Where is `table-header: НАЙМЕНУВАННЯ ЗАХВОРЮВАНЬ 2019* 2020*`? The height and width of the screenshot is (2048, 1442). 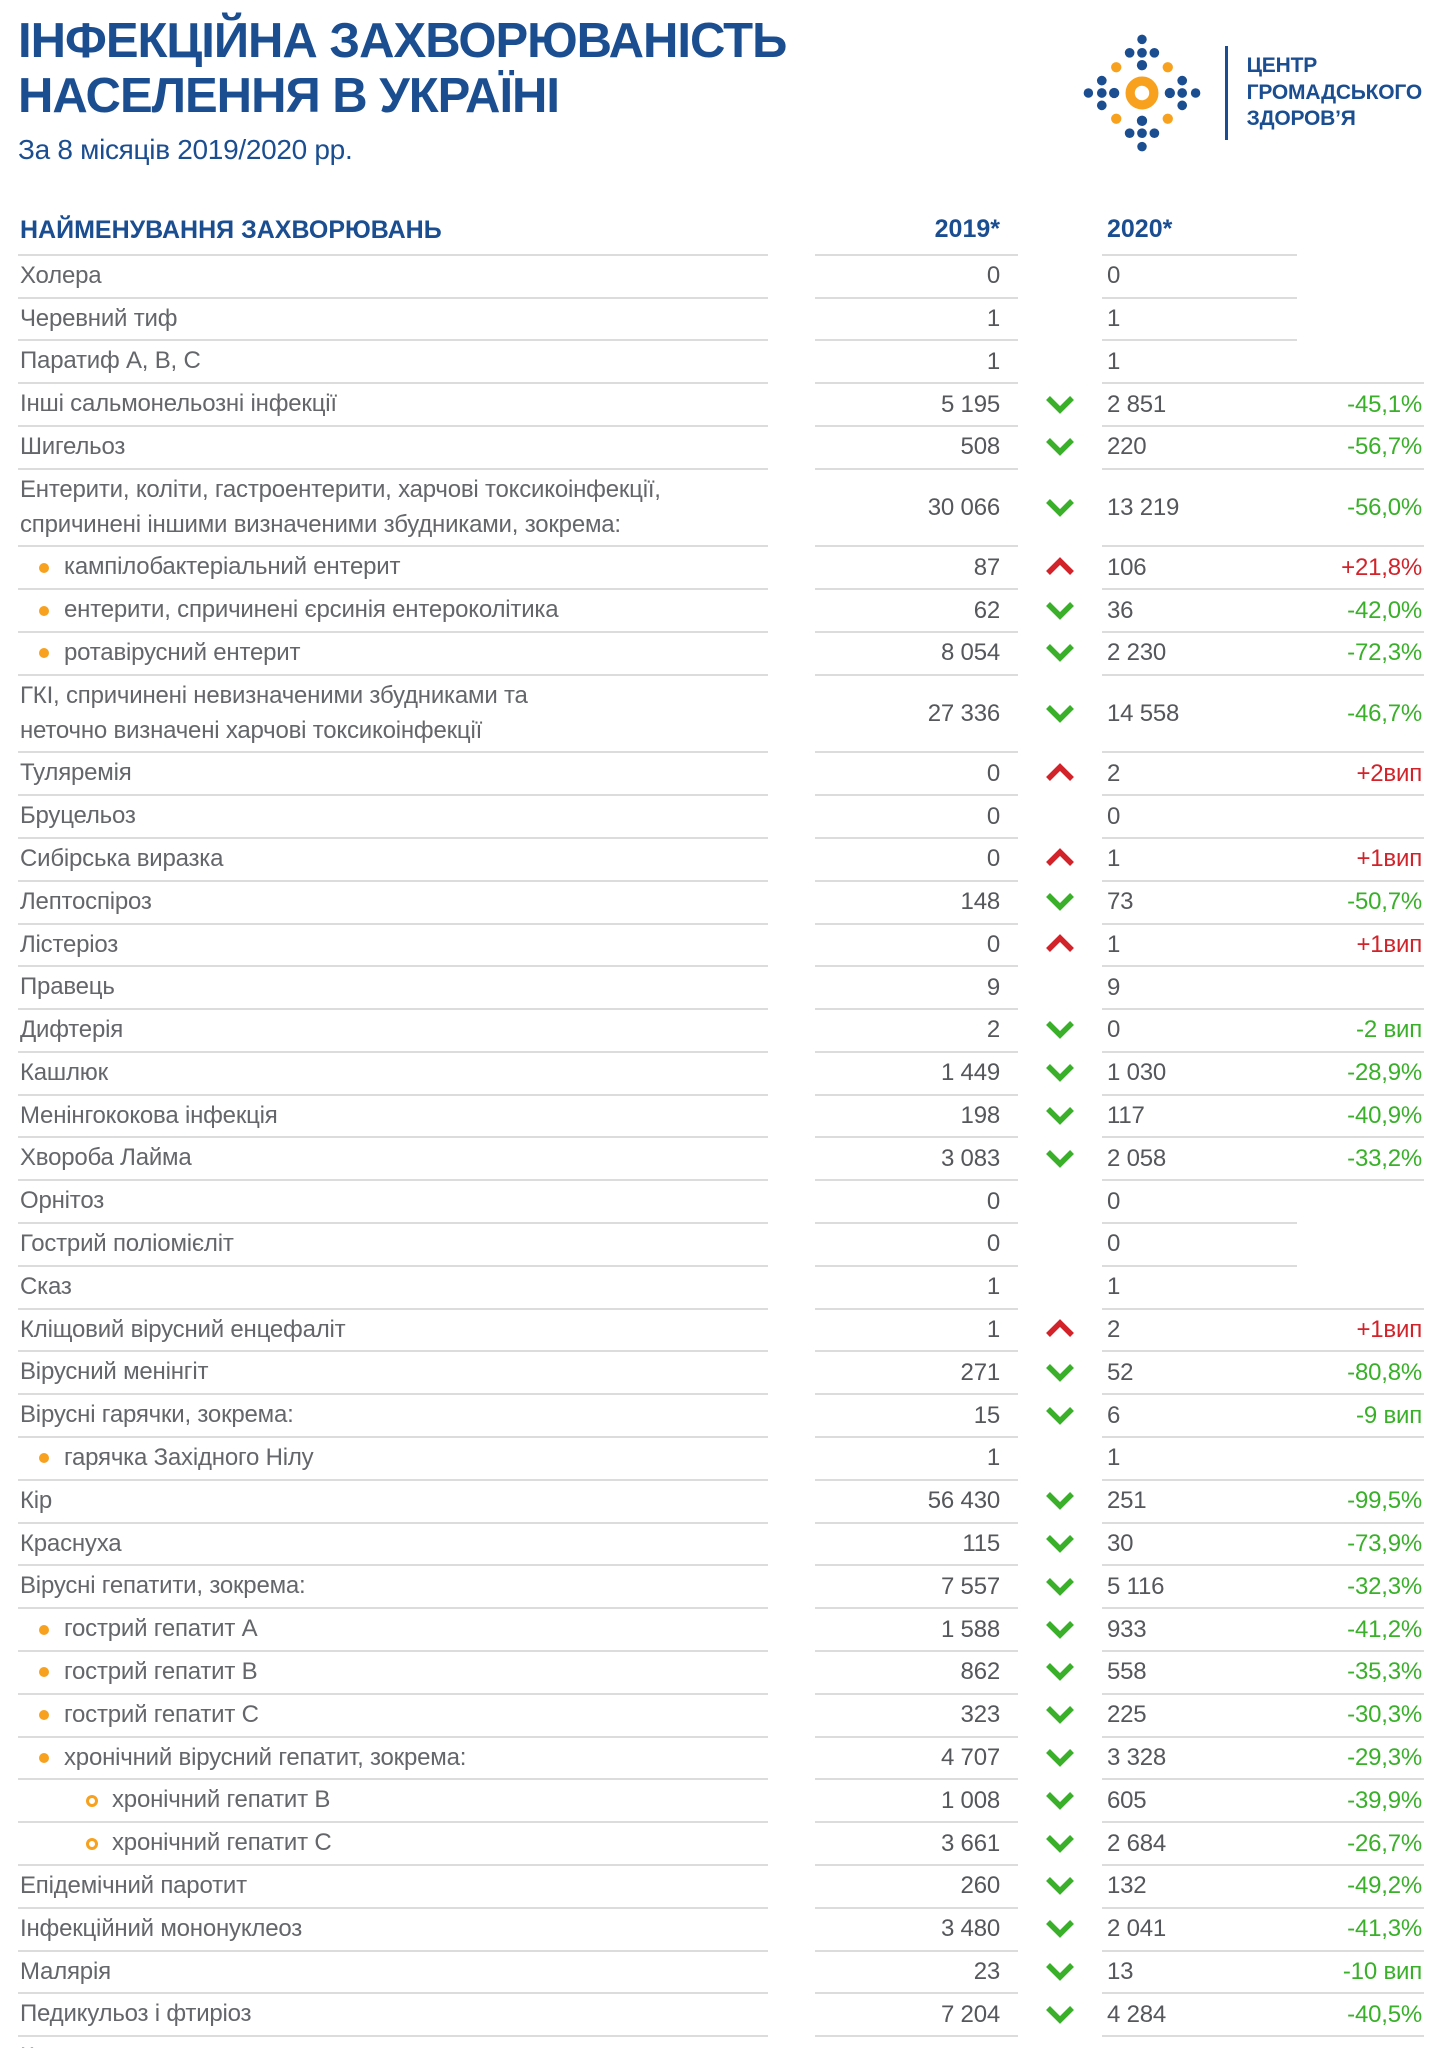 table-header: НАЙМЕНУВАННЯ ЗАХВОРЮВАНЬ 2019* 2020* is located at coordinates (721, 230).